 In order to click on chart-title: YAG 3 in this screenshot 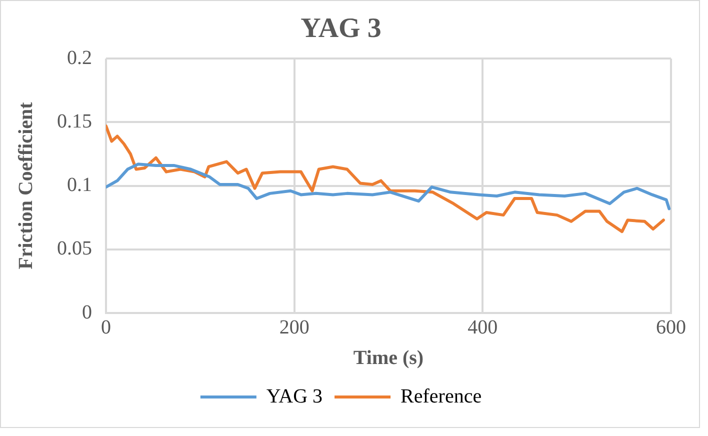, I will do `click(341, 28)`.